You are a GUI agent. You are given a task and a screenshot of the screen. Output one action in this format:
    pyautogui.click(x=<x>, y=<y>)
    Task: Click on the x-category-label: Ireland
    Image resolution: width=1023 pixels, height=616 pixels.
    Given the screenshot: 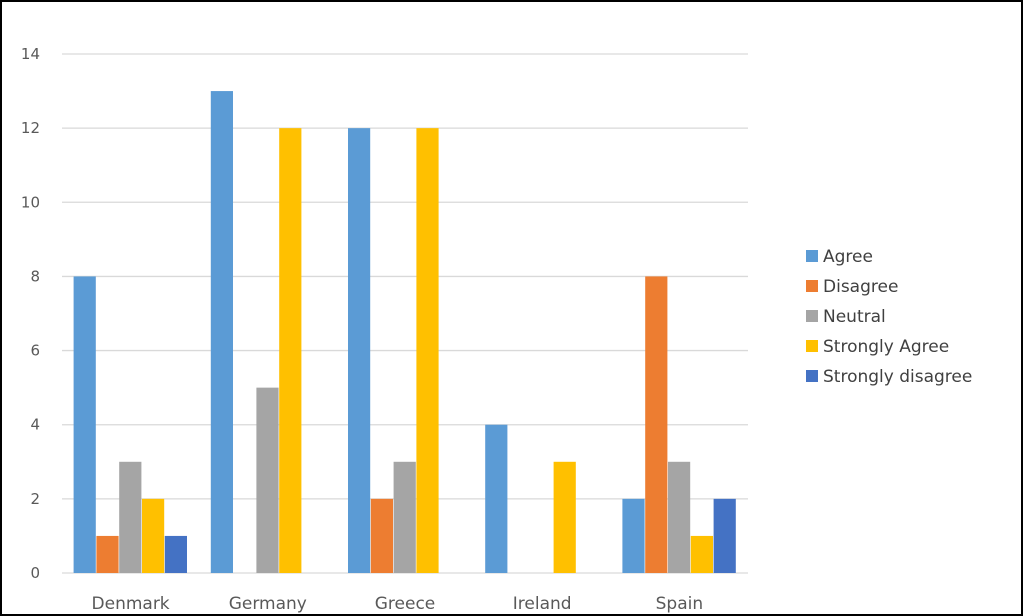 What is the action you would take?
    pyautogui.click(x=542, y=604)
    